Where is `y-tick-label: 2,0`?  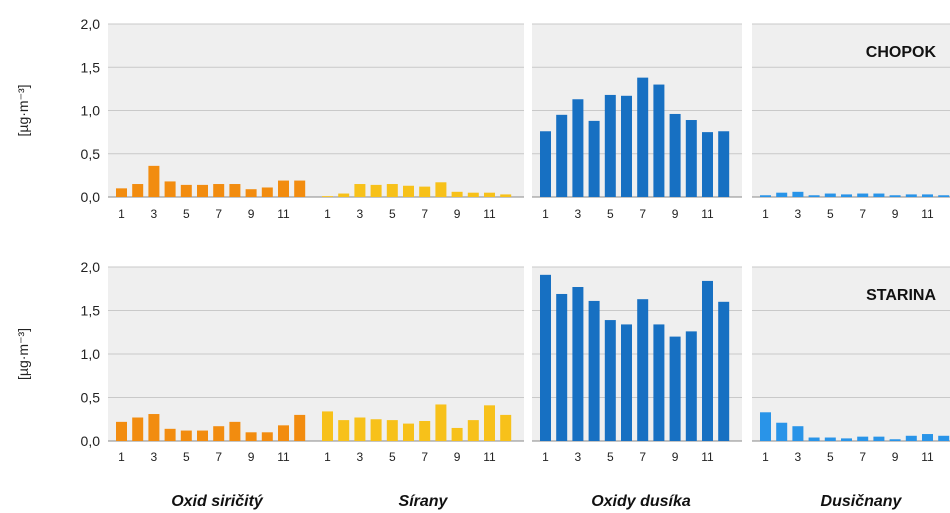
y-tick-label: 2,0 is located at coordinates (91, 24).